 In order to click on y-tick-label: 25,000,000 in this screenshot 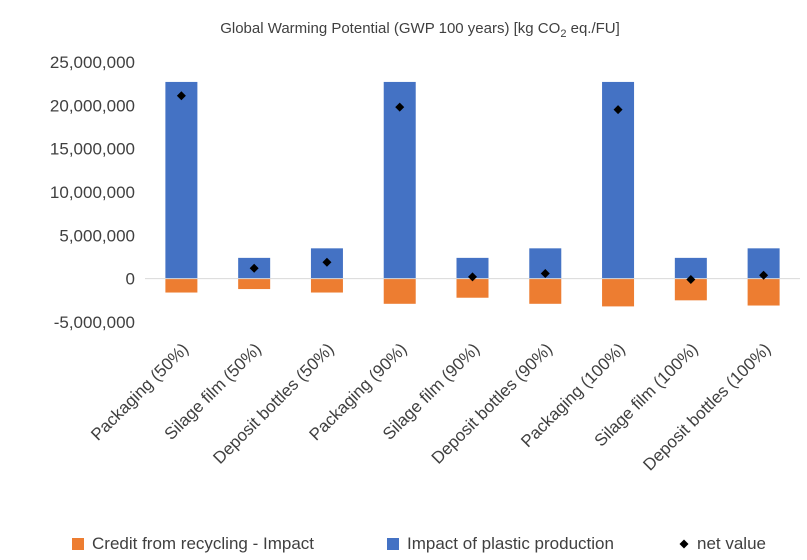, I will do `click(92, 62)`.